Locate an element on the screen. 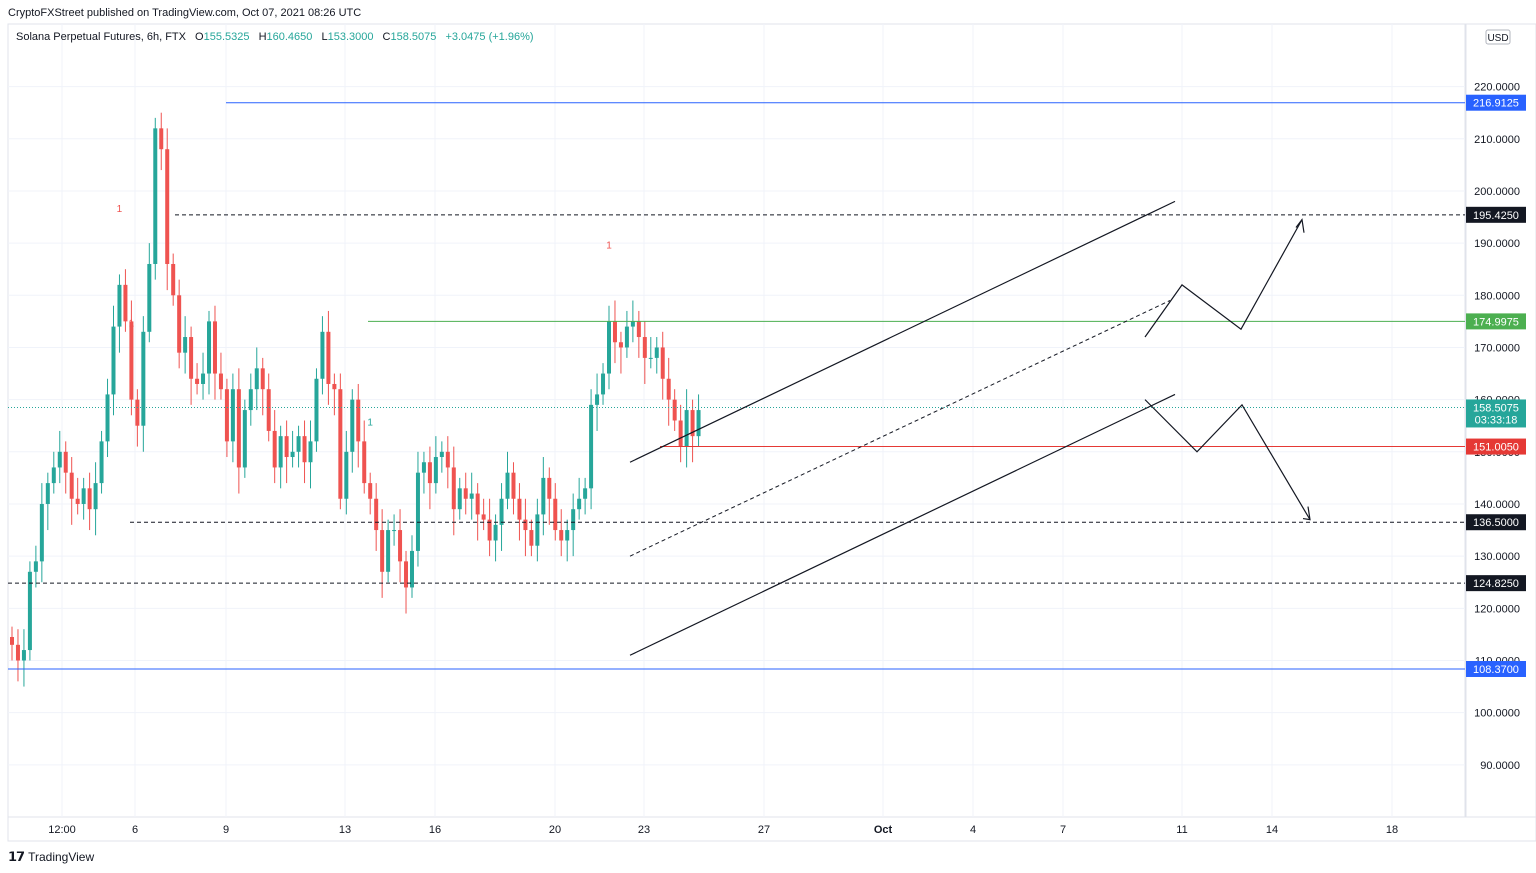 The width and height of the screenshot is (1536, 873). x-tick-label: 7 is located at coordinates (1063, 830).